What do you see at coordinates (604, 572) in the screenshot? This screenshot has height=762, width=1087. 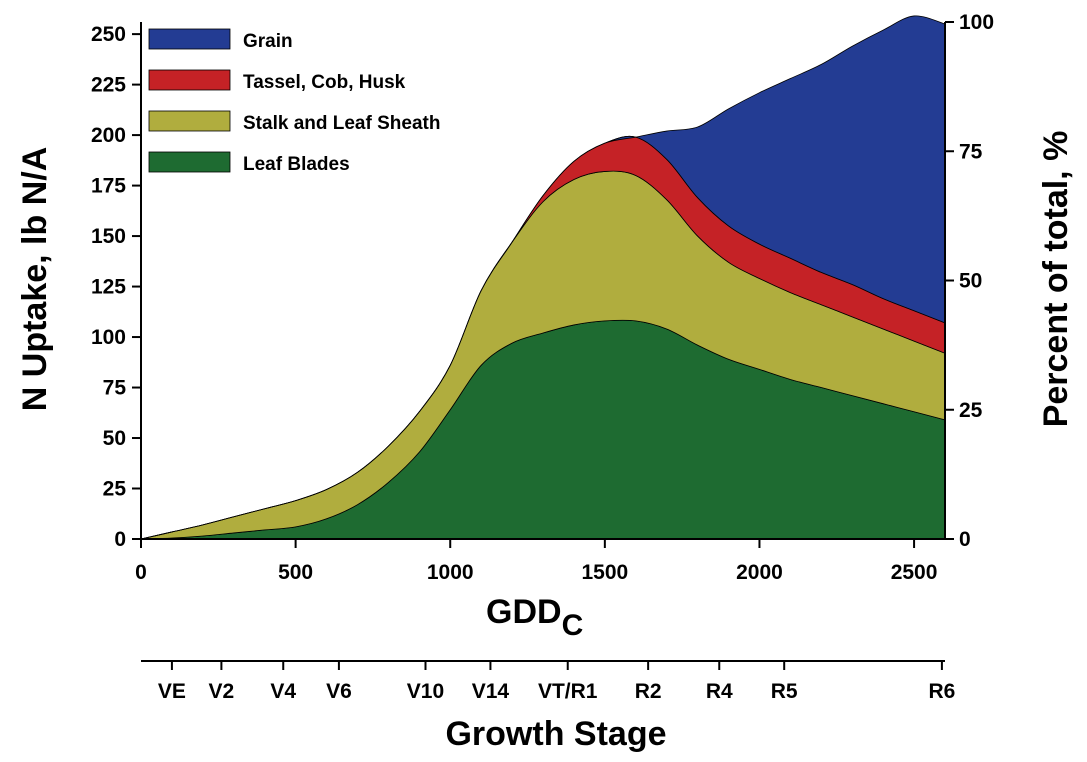 I see `x-tick-label: 1500` at bounding box center [604, 572].